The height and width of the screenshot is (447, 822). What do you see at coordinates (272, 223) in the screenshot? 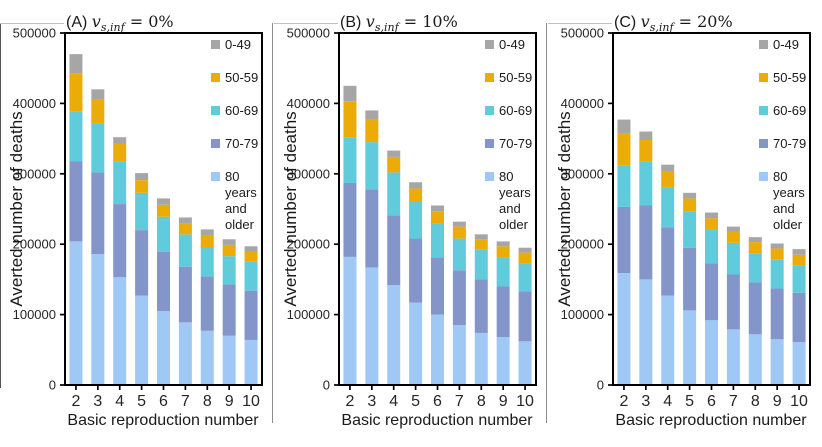
I see `panel-divider` at bounding box center [272, 223].